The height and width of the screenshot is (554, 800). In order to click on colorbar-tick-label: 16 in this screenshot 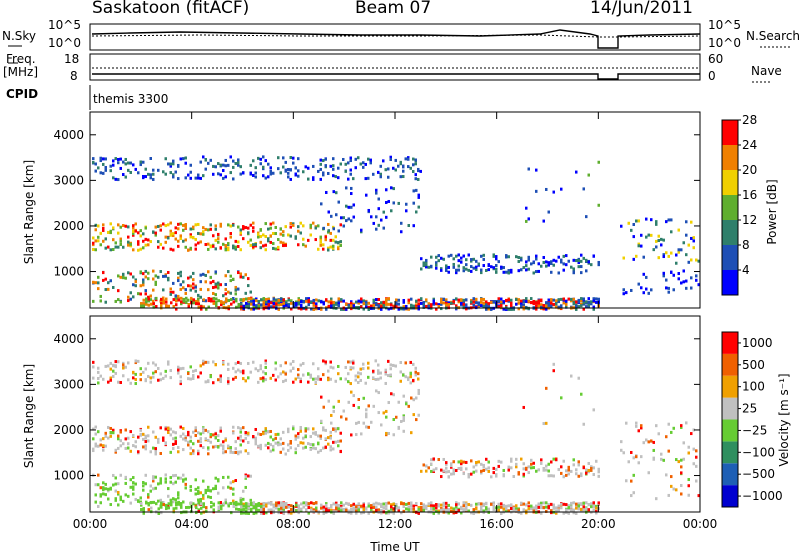, I will do `click(749, 195)`.